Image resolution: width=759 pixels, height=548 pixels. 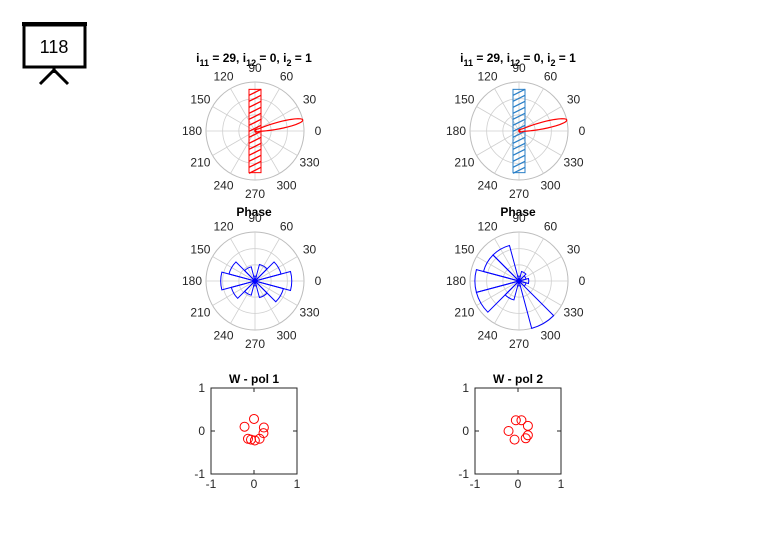 I want to click on w-pol2-xtick-label: 0, so click(x=518, y=484).